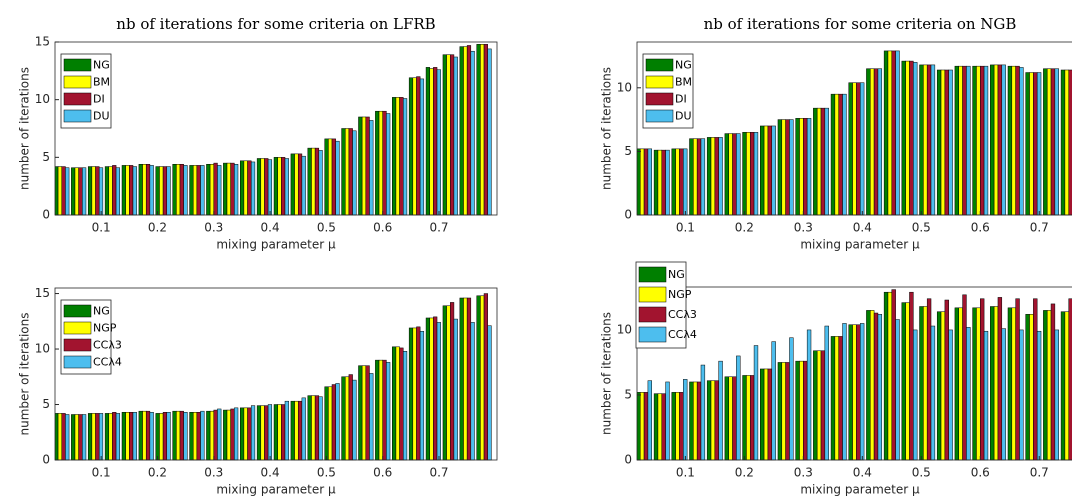  Describe the element at coordinates (107, 362) in the screenshot. I see `legend-label: CCλ4` at that location.